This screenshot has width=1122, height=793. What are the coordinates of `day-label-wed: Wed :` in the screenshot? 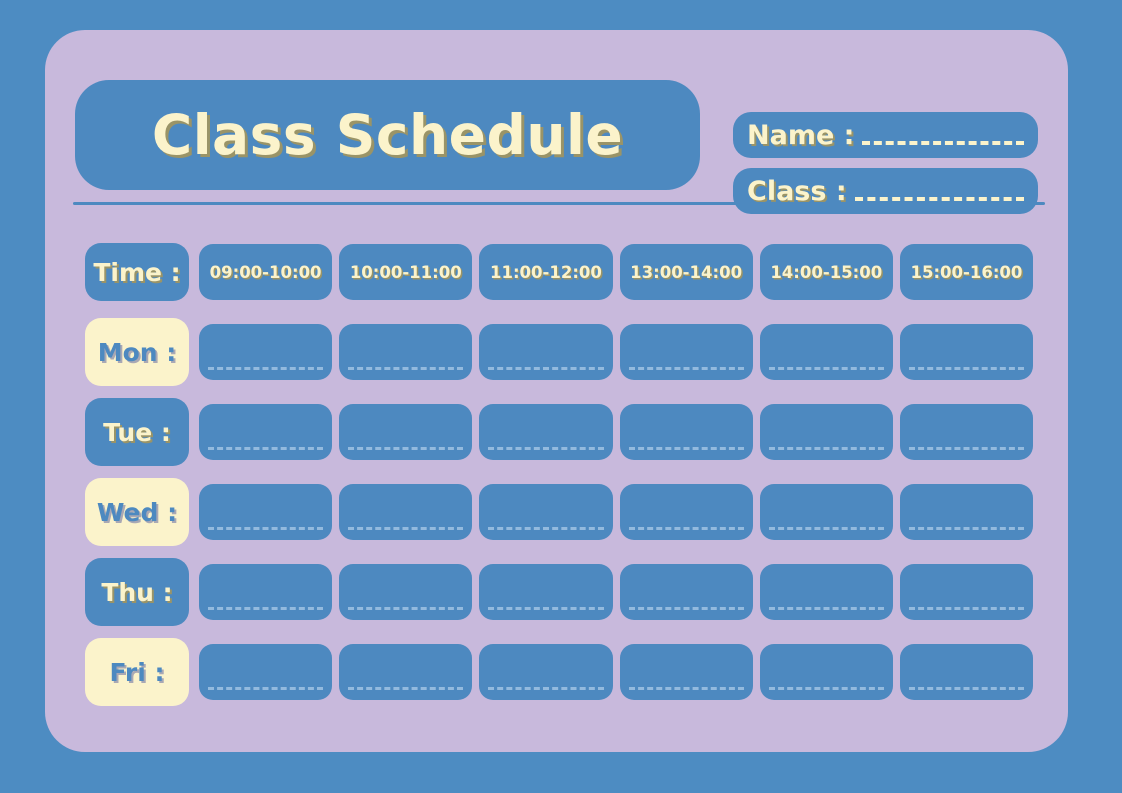 It's located at (137, 512).